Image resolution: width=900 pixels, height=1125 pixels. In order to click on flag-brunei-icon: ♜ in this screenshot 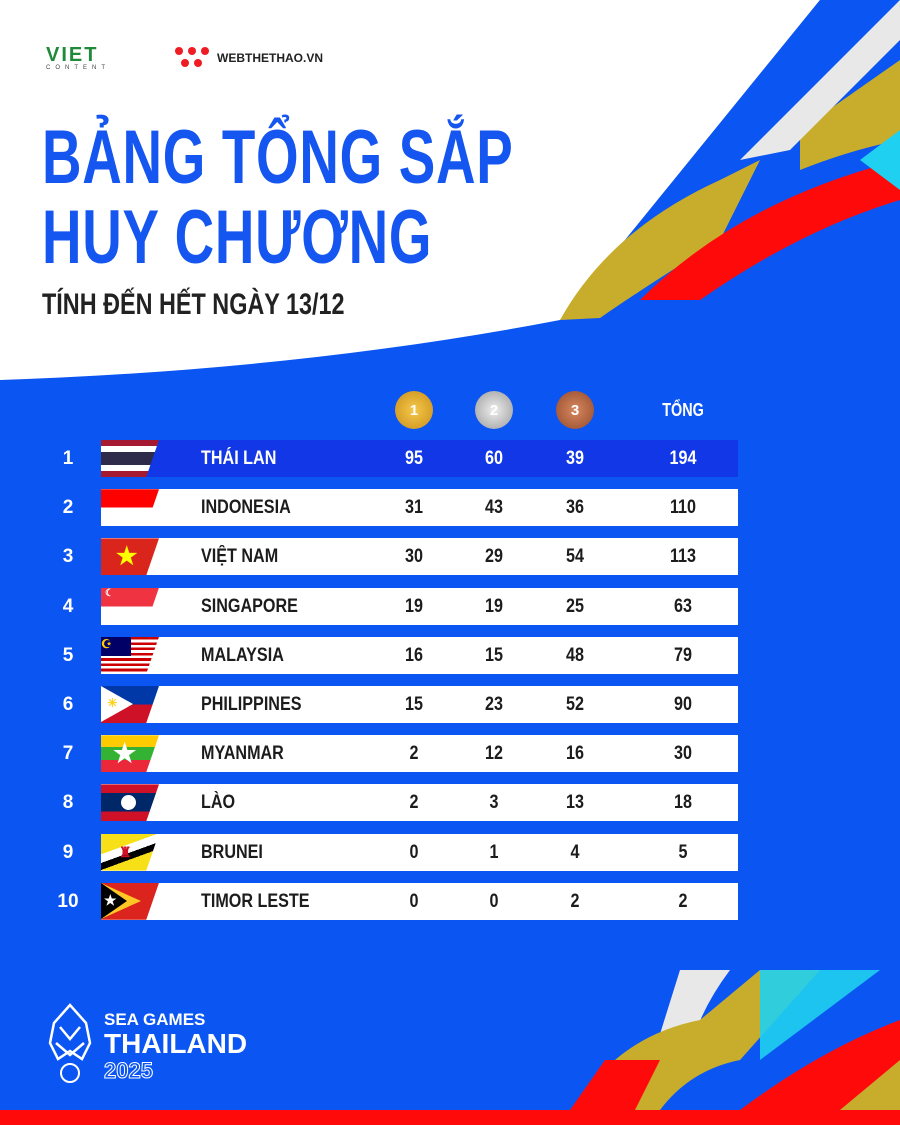, I will do `click(130, 852)`.